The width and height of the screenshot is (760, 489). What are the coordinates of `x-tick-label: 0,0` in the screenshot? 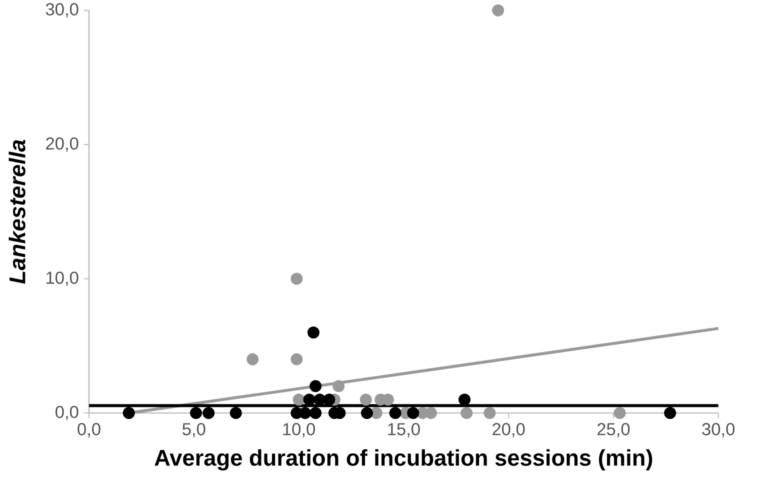 It's located at (89, 430).